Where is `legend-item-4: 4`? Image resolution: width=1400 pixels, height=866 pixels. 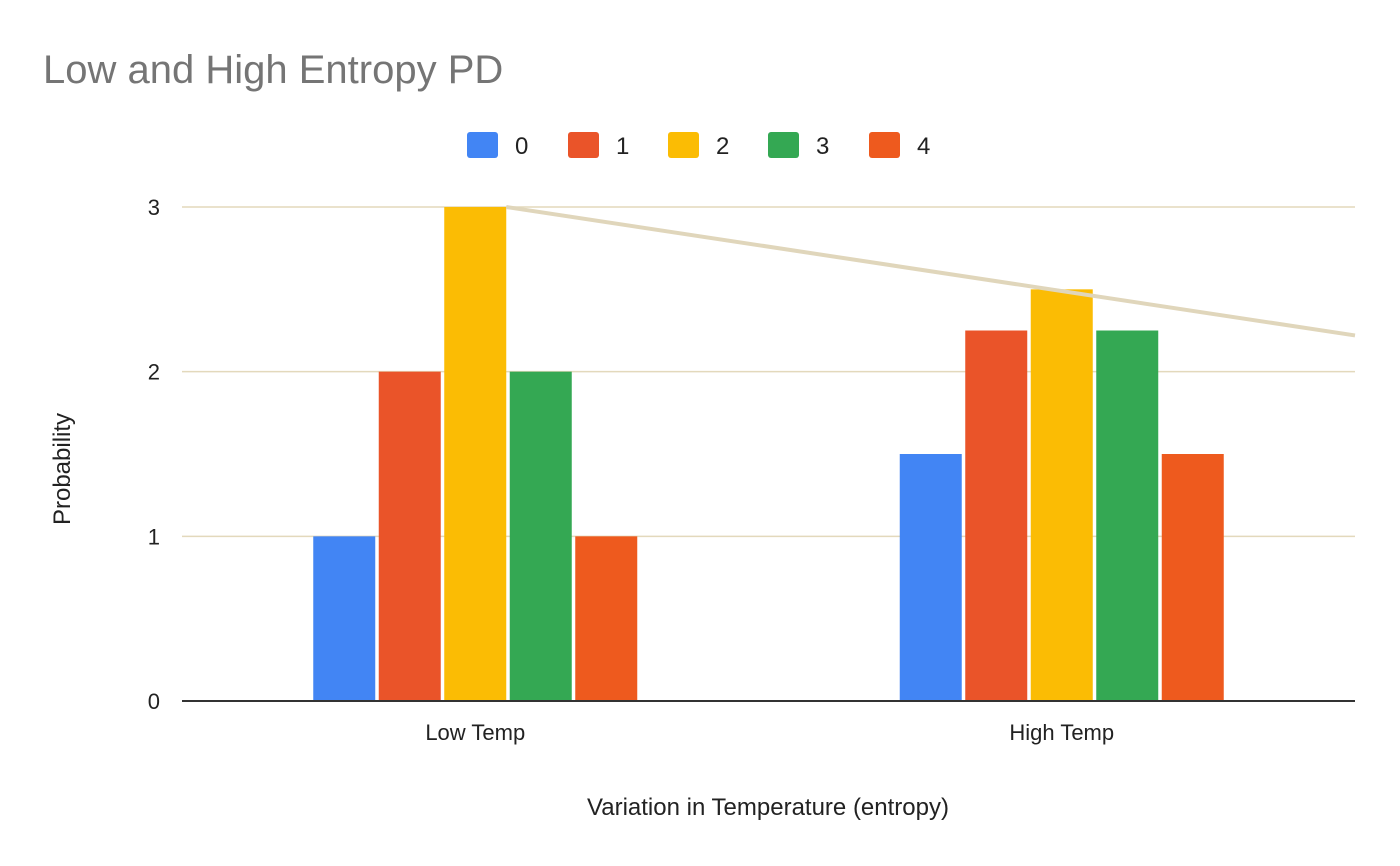 legend-item-4: 4 is located at coordinates (899, 146).